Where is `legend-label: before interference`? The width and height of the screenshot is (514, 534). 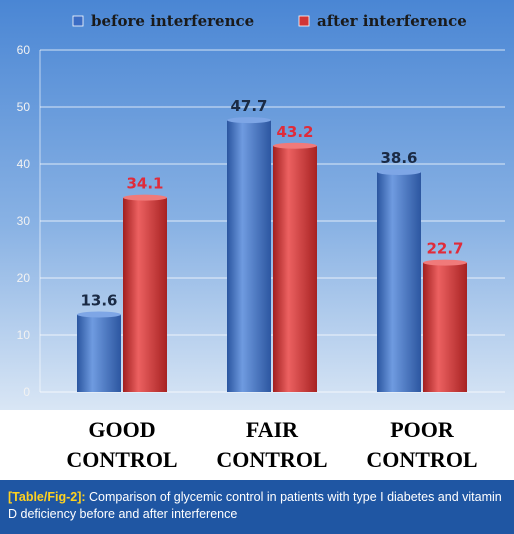
legend-label: before interference is located at coordinates (172, 21).